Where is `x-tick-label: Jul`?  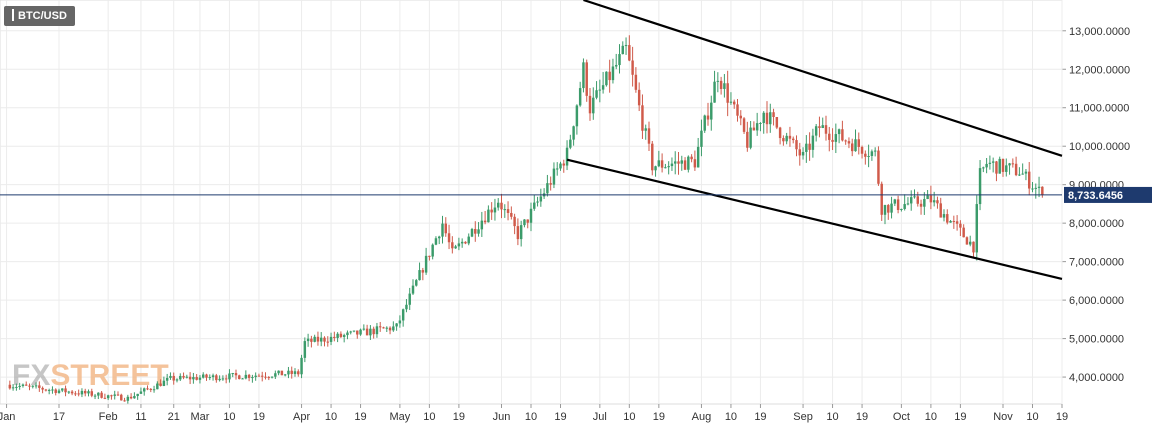 x-tick-label: Jul is located at coordinates (600, 417).